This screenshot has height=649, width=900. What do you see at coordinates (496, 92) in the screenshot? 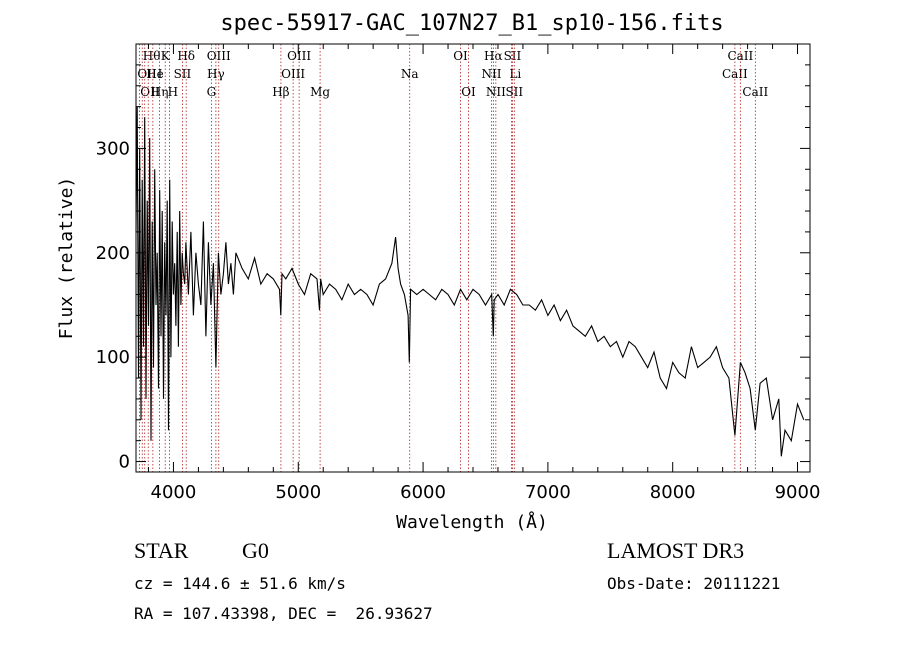
I see `line-marker-label-22: NII` at bounding box center [496, 92].